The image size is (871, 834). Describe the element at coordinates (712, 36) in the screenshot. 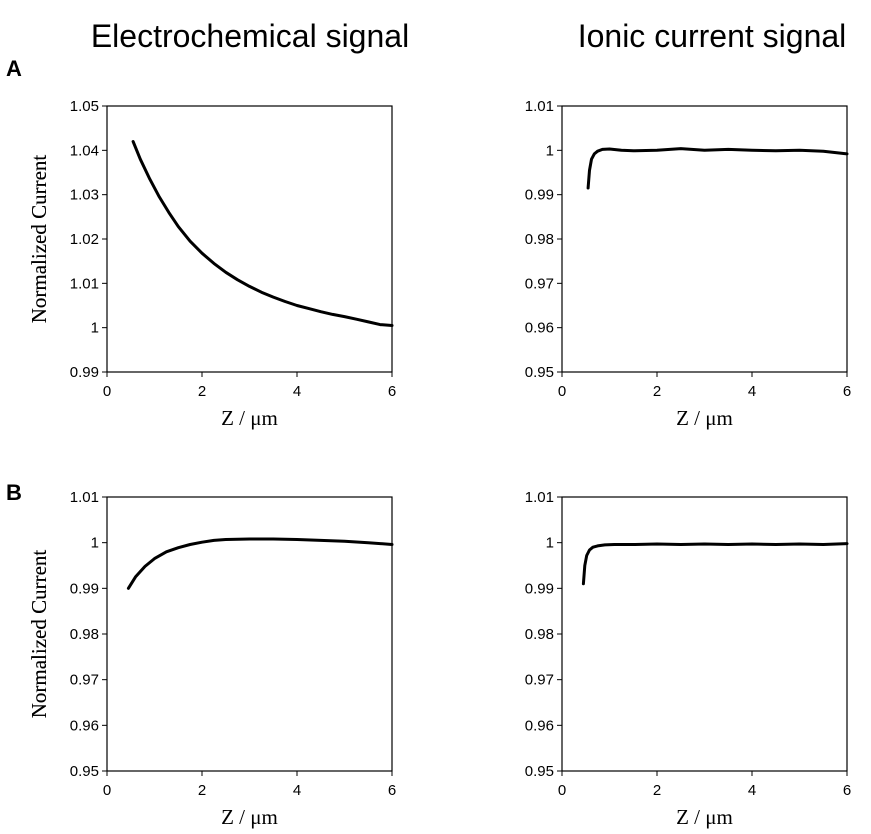

I see `column-title-ionic: Ionic current signal` at that location.